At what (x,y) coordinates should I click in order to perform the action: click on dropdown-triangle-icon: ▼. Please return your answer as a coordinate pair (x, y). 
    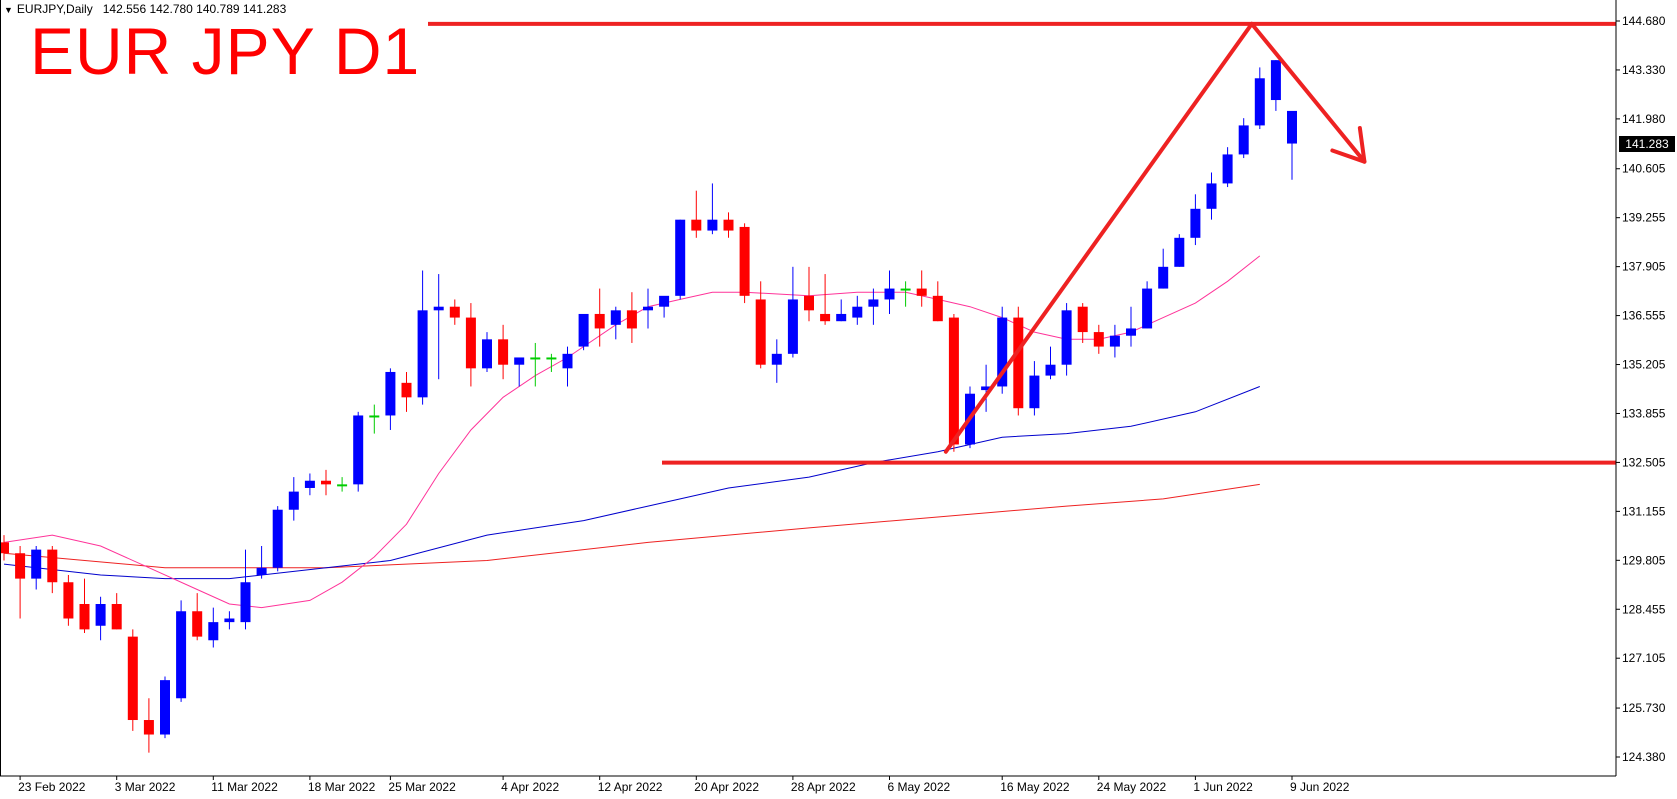
    Looking at the image, I should click on (8, 10).